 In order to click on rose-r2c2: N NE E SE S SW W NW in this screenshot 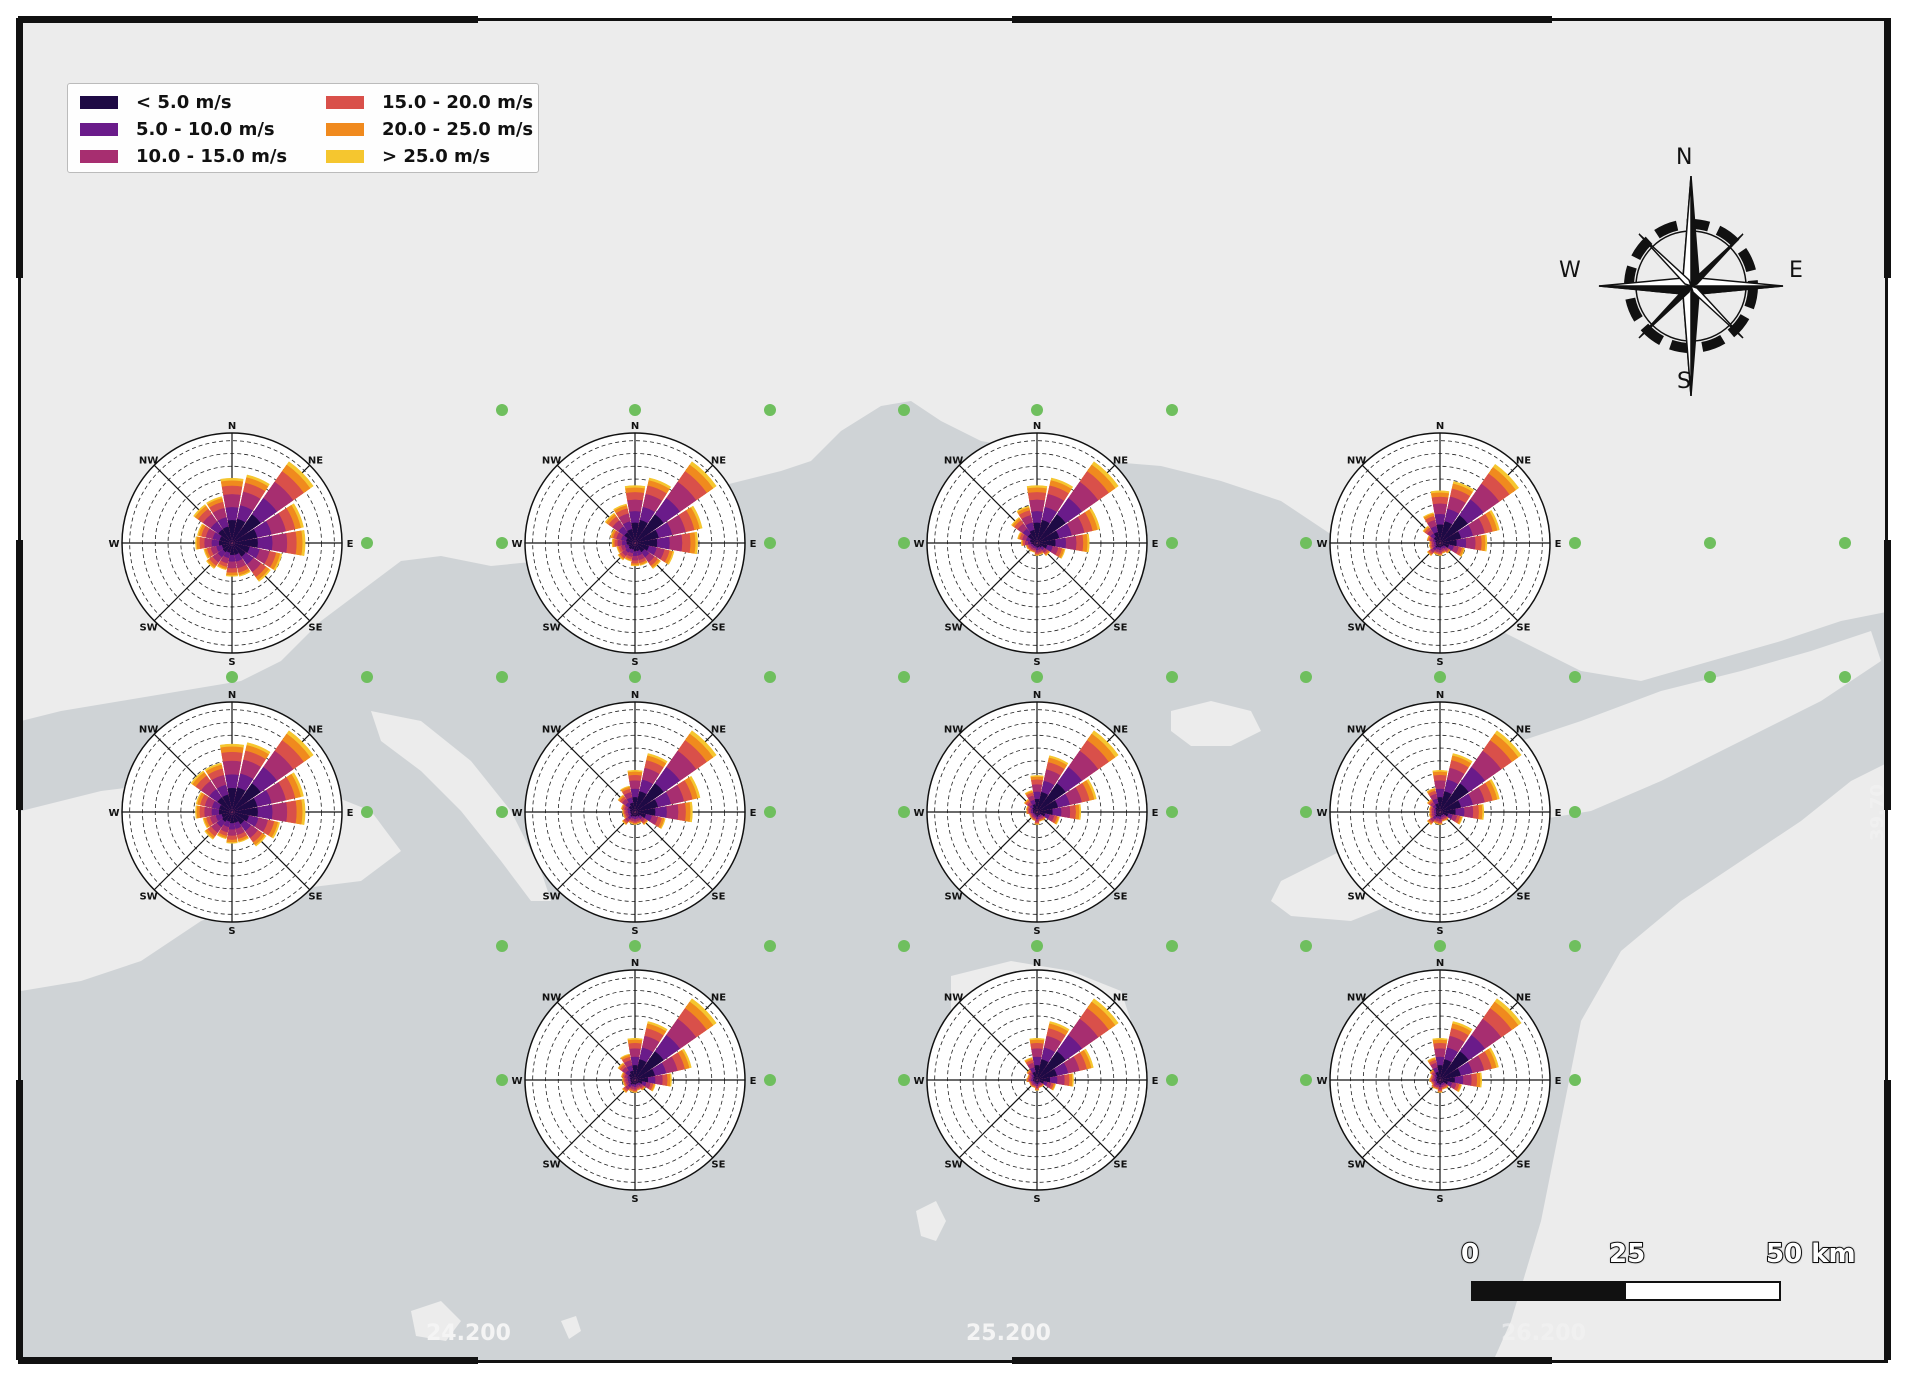, I will do `click(633, 813)`.